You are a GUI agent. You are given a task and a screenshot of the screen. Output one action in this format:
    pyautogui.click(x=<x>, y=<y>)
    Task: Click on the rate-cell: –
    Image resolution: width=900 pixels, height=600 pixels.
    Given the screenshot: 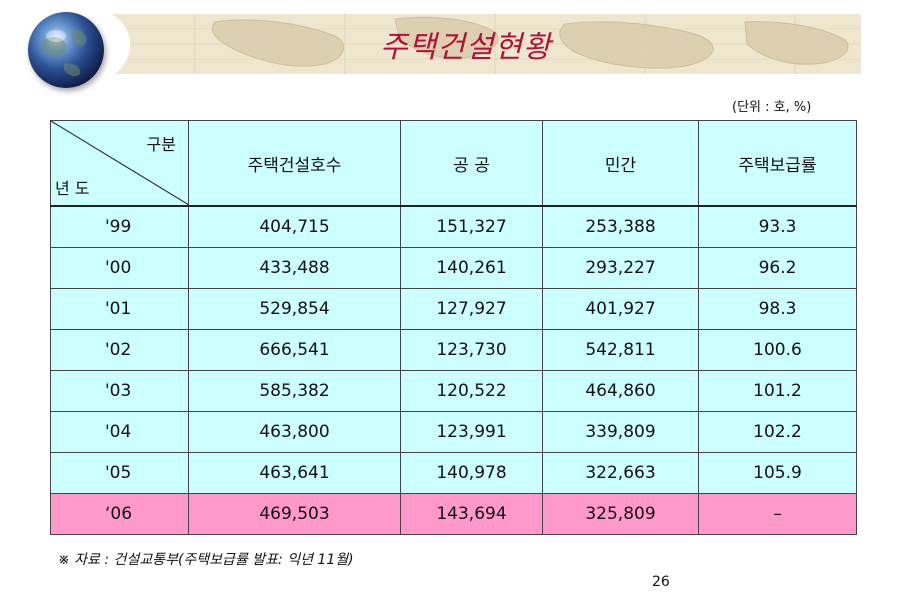 What is the action you would take?
    pyautogui.click(x=777, y=514)
    